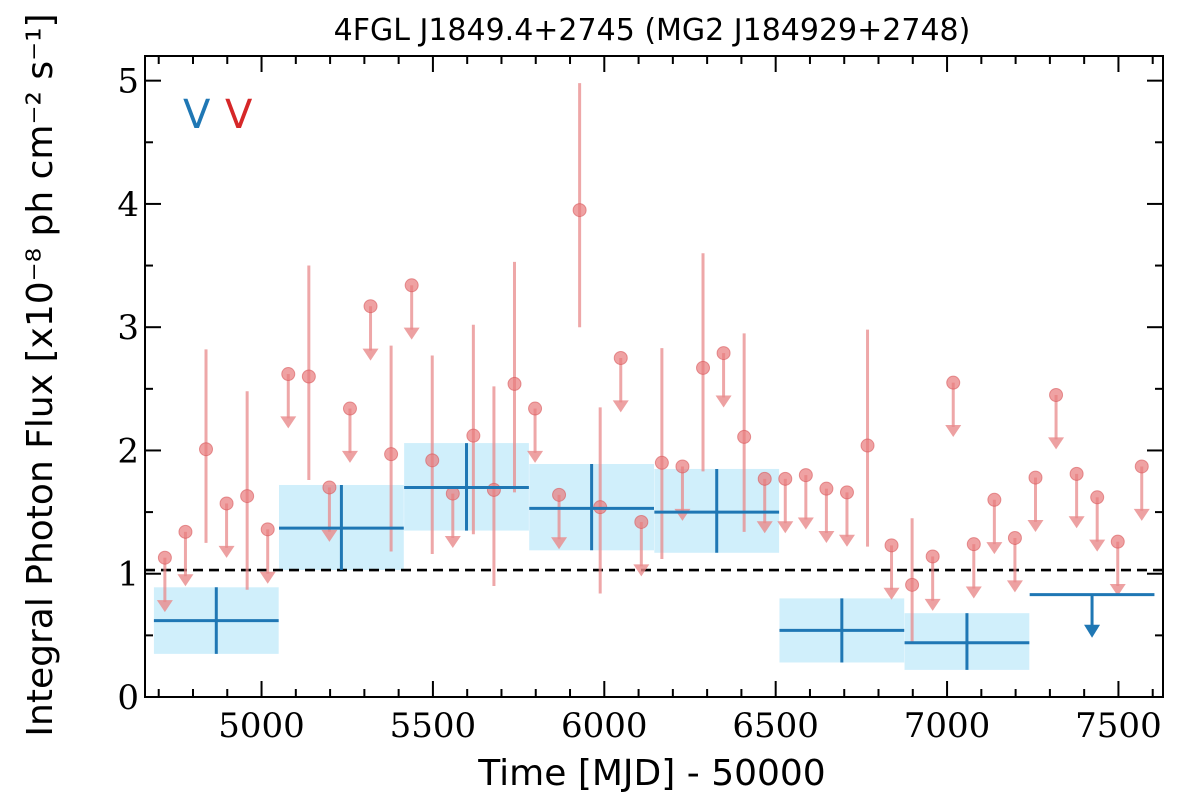 This screenshot has height=800, width=1200. What do you see at coordinates (128, 82) in the screenshot?
I see `y-tick-label: 5` at bounding box center [128, 82].